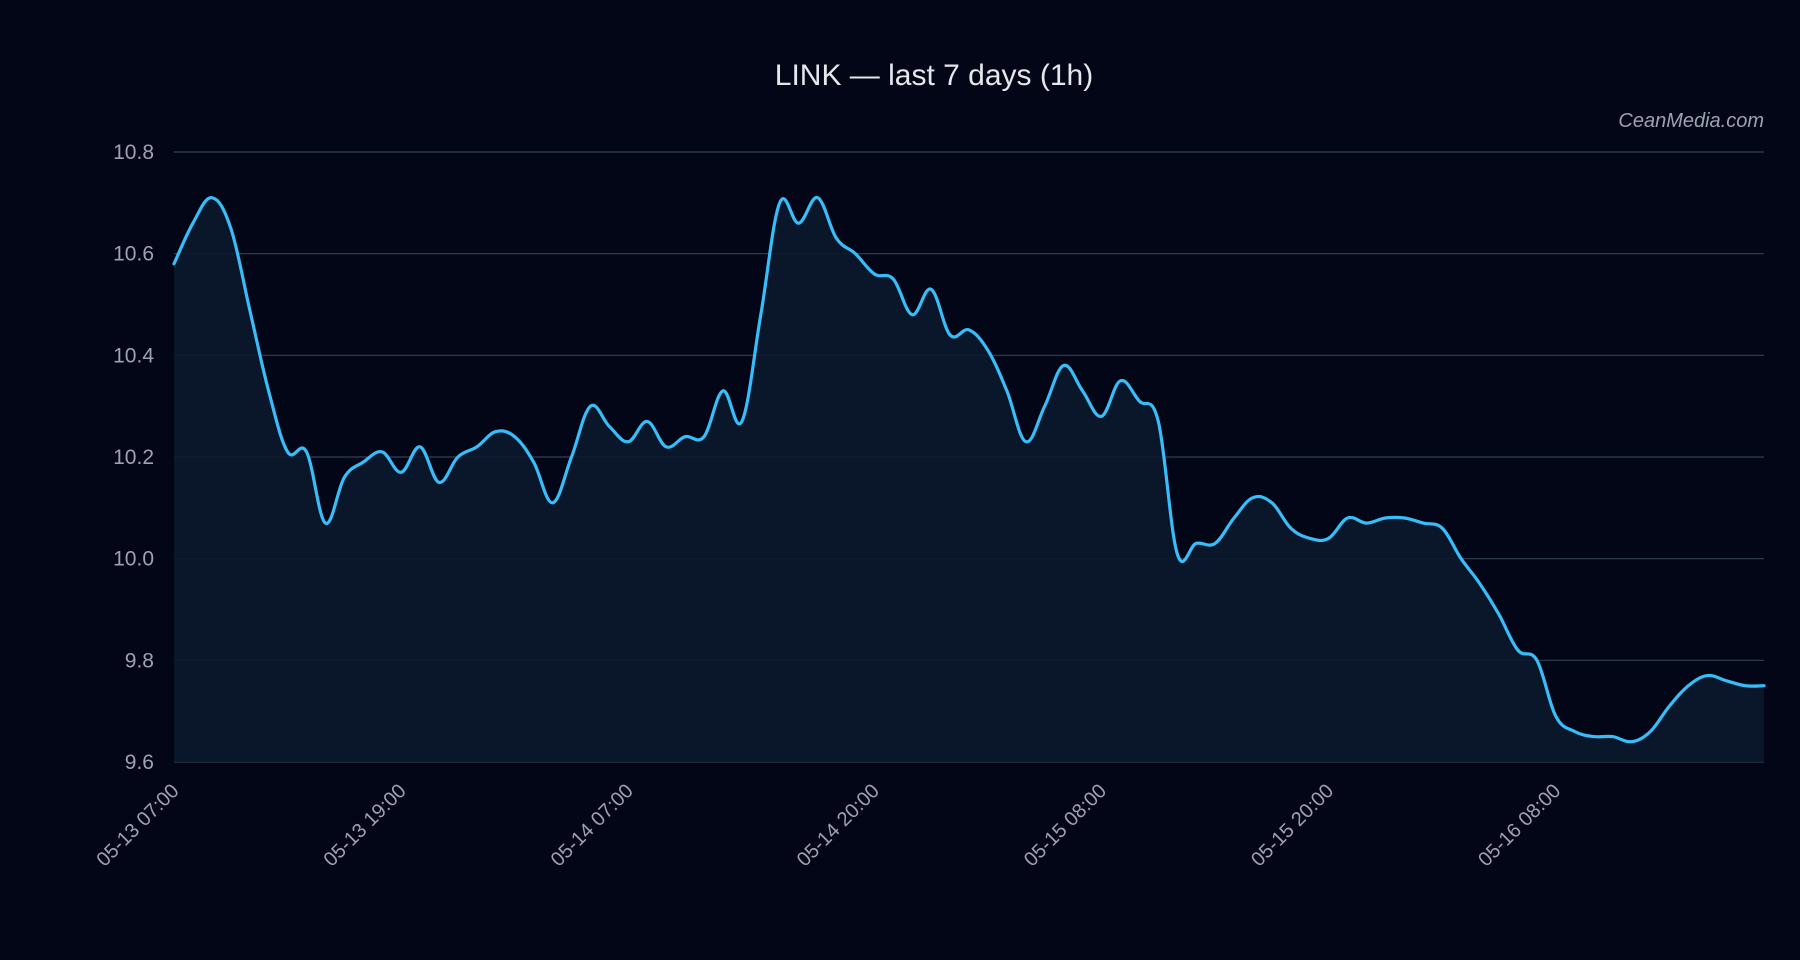  What do you see at coordinates (139, 762) in the screenshot?
I see `y-tick-label: 9.6` at bounding box center [139, 762].